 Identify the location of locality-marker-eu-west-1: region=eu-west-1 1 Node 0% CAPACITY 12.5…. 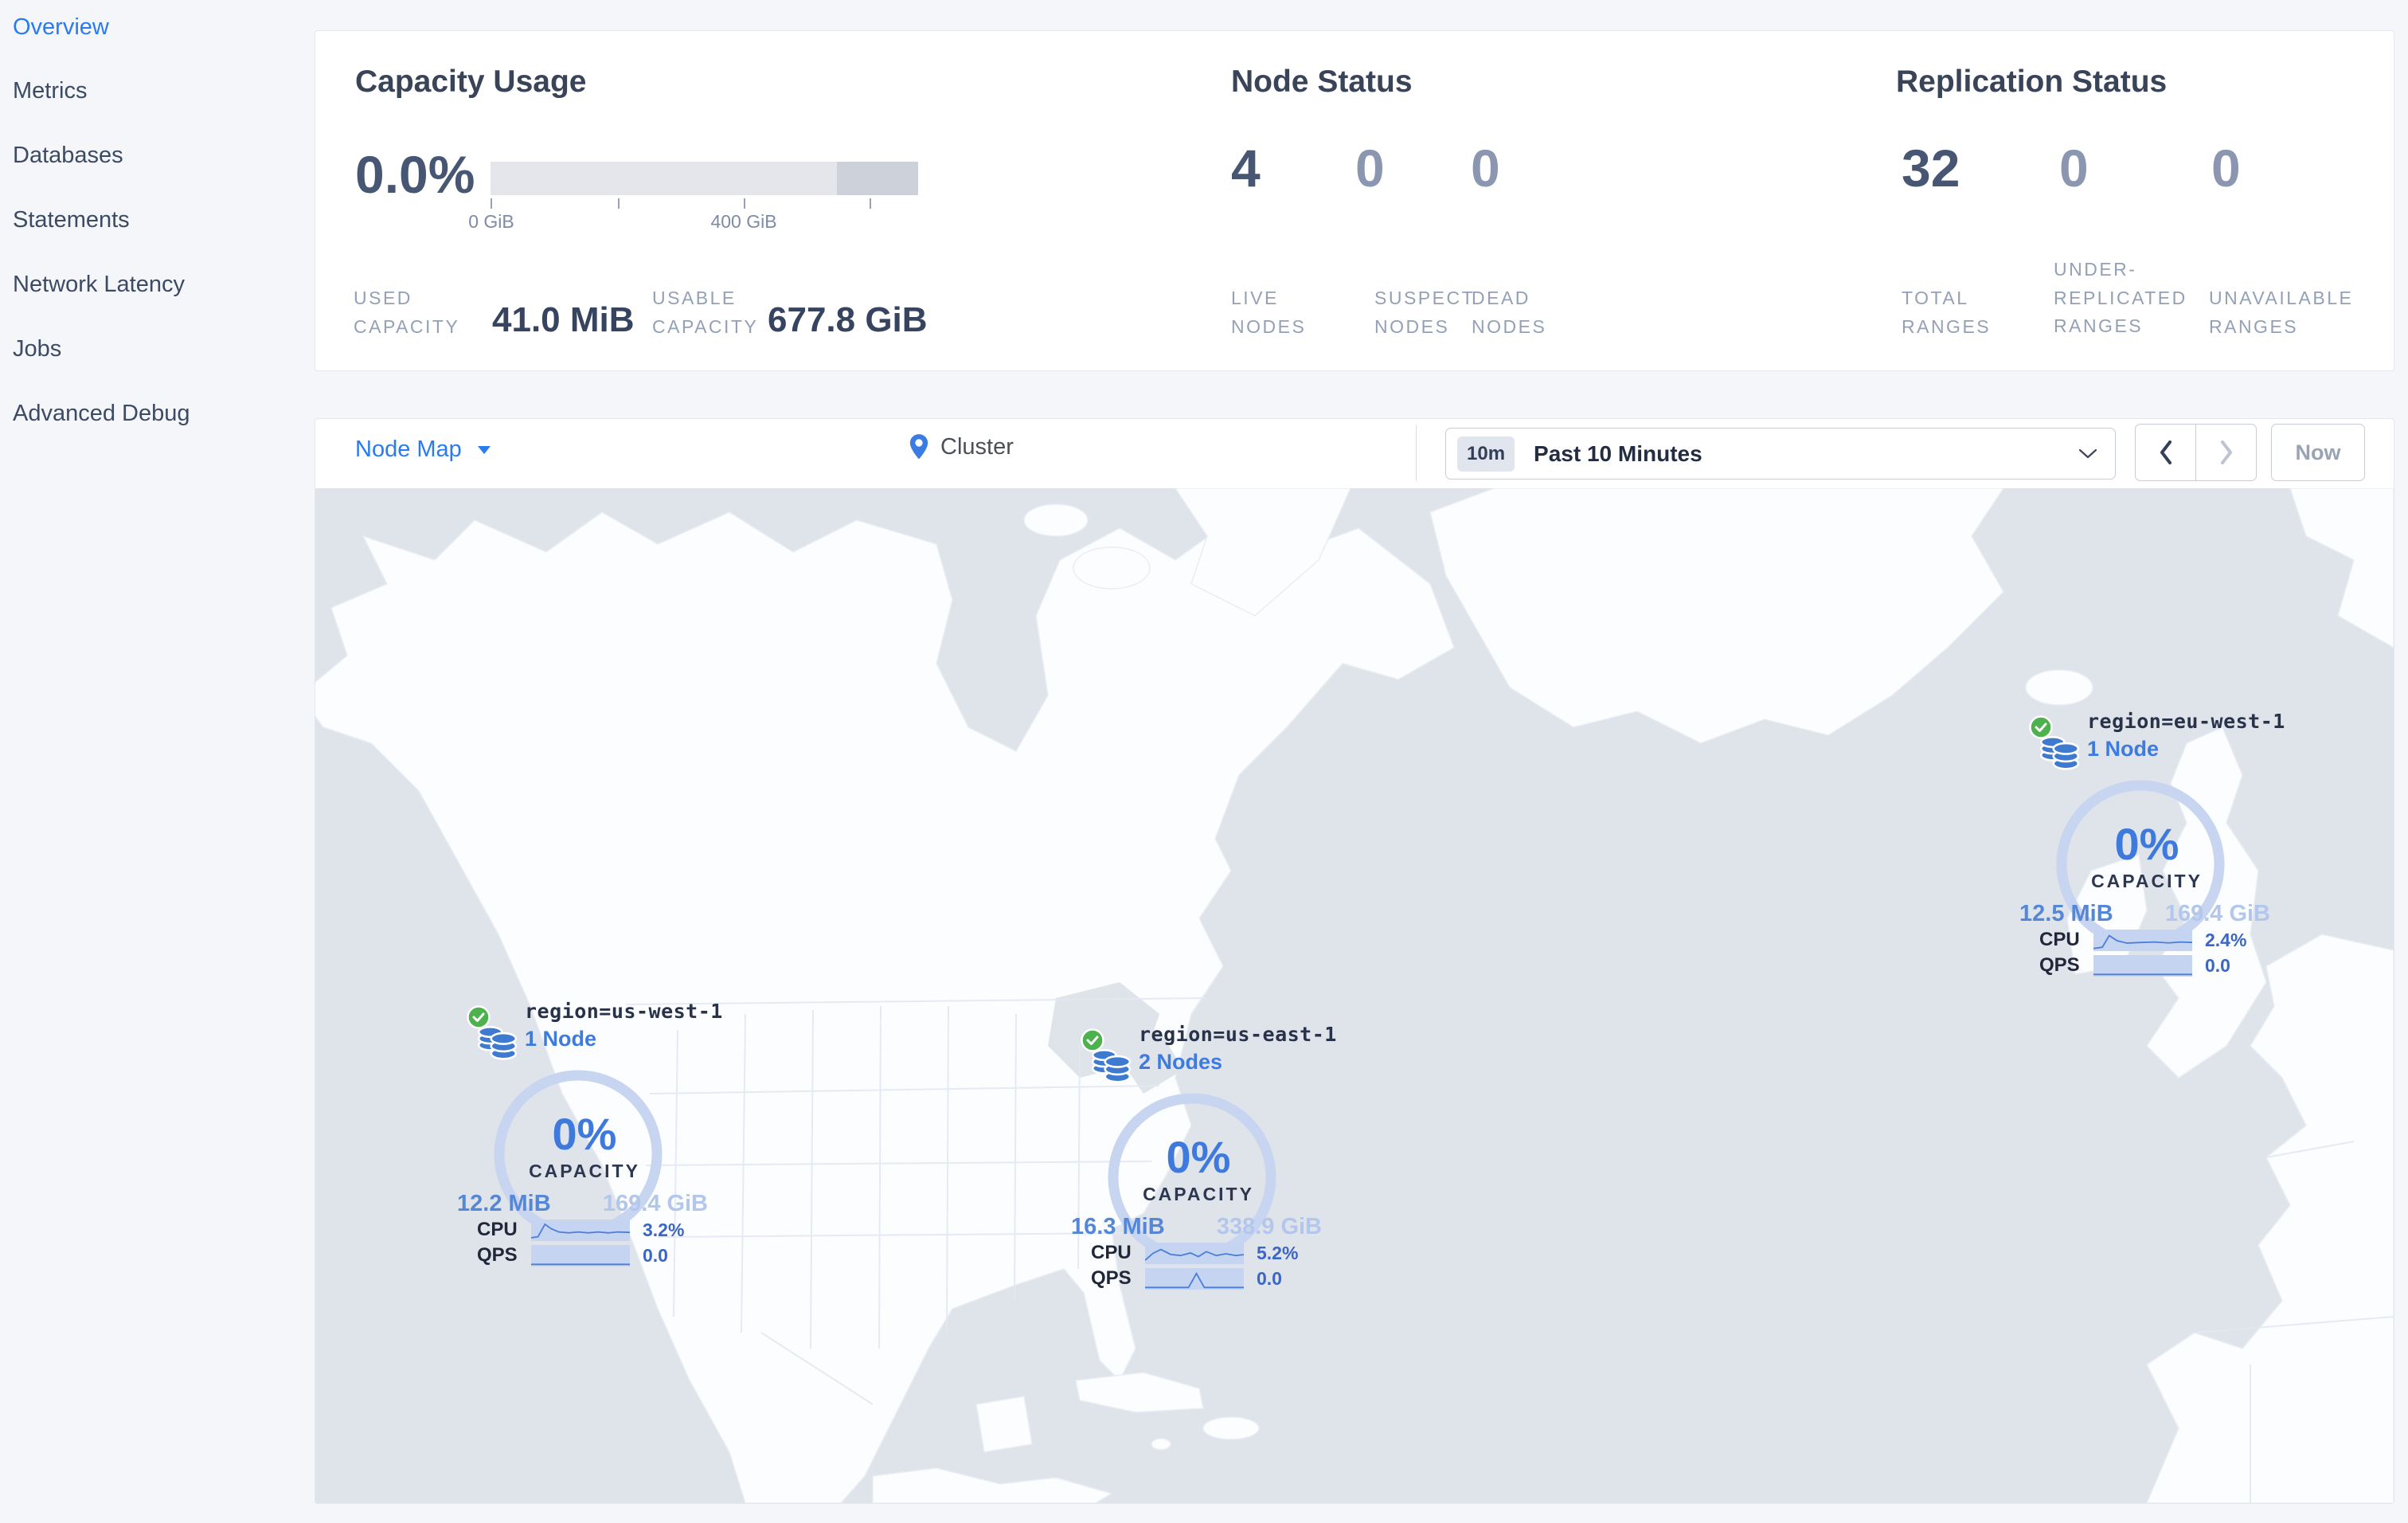
(2150, 845).